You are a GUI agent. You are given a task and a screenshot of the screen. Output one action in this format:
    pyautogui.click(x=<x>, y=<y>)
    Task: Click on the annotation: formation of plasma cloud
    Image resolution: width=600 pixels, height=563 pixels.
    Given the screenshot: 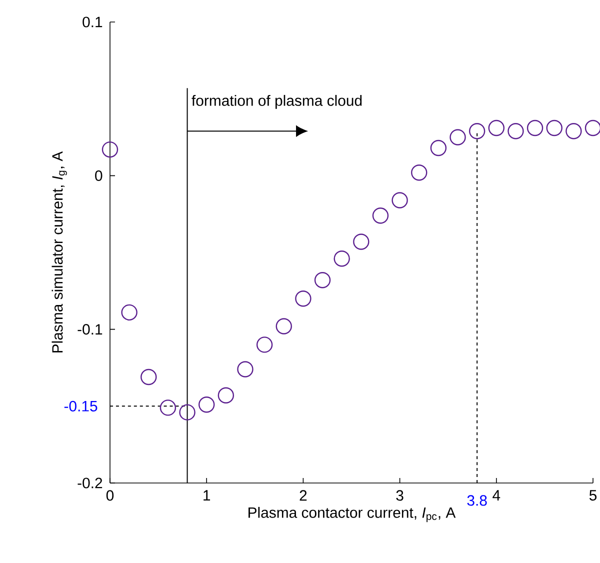 What is the action you would take?
    pyautogui.click(x=277, y=101)
    